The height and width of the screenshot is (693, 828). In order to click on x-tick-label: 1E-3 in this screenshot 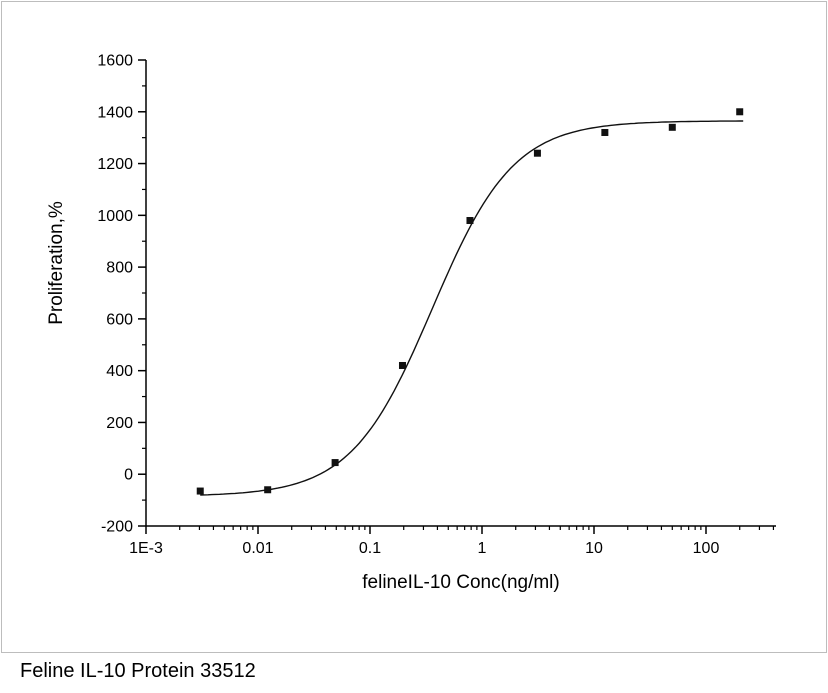, I will do `click(146, 548)`.